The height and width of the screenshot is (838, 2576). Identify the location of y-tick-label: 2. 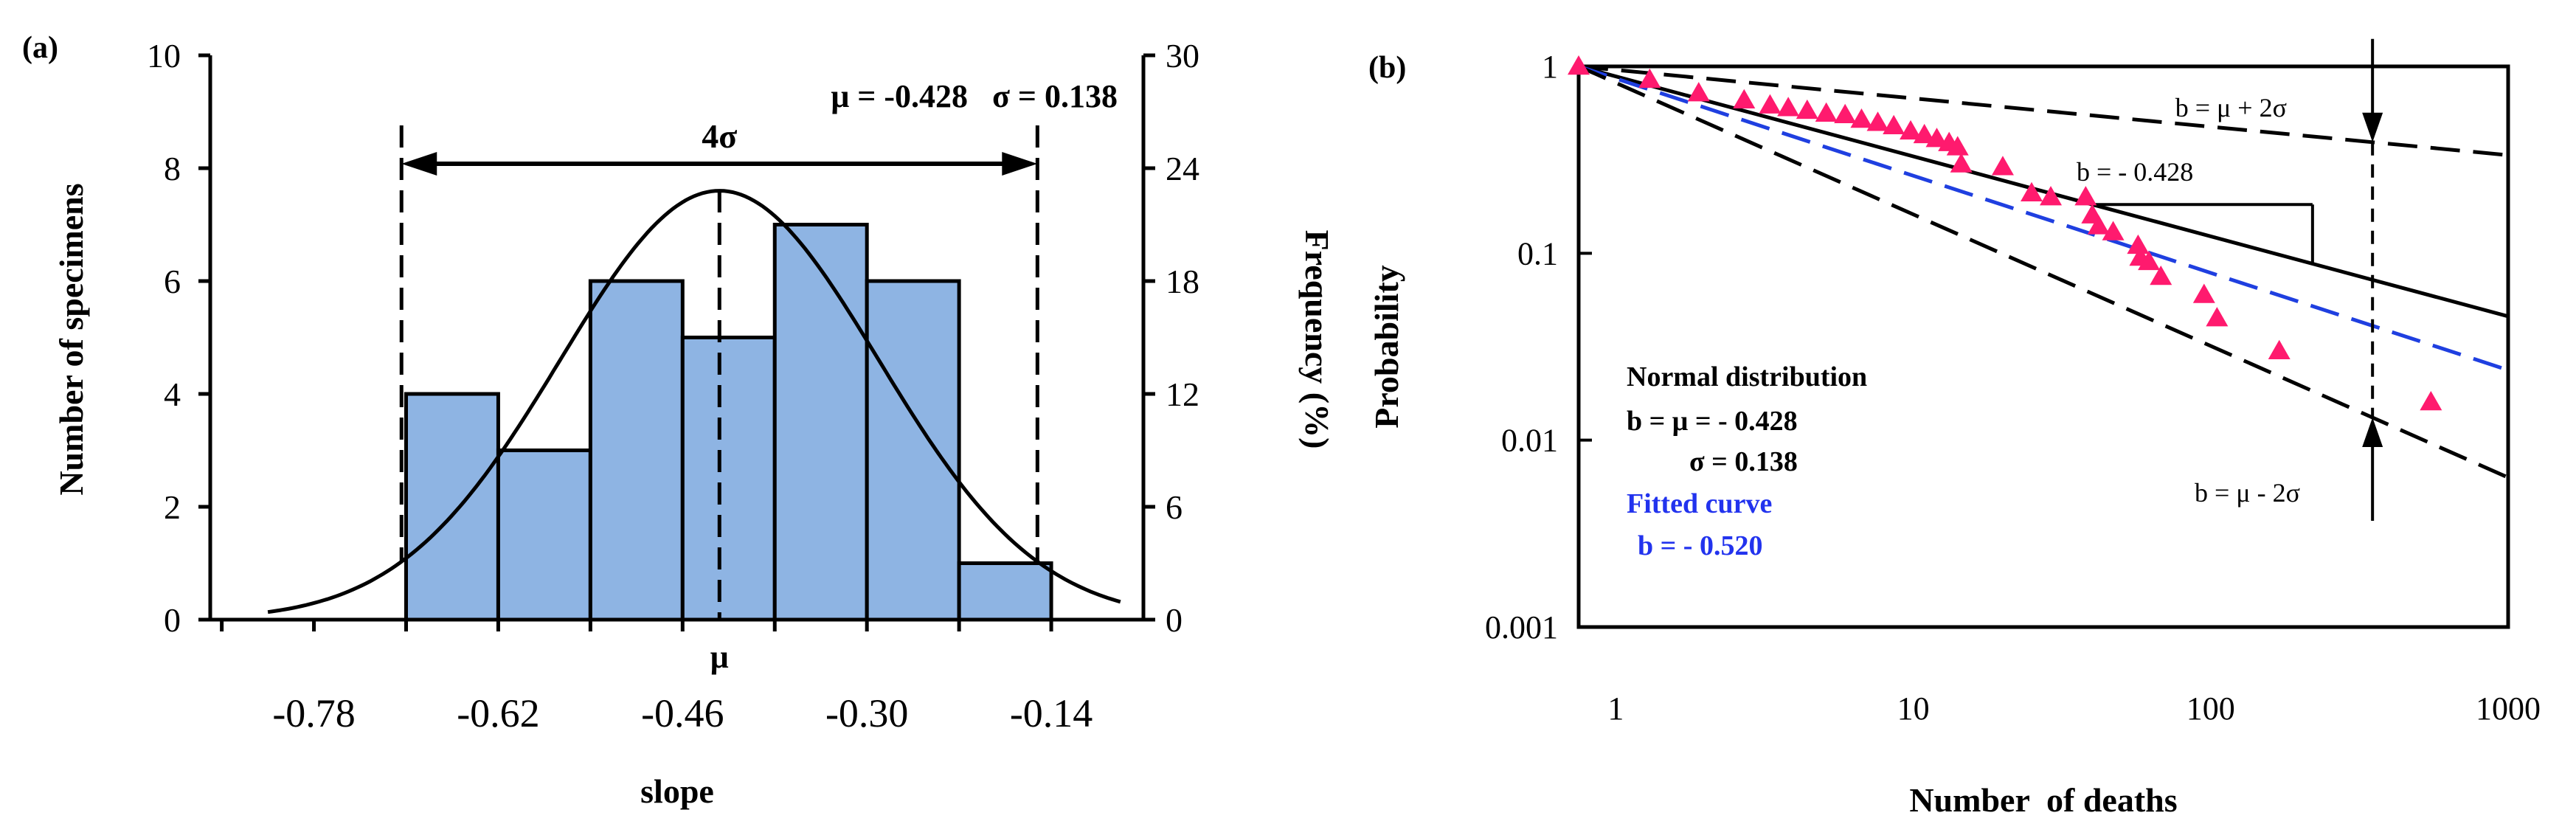
(173, 507).